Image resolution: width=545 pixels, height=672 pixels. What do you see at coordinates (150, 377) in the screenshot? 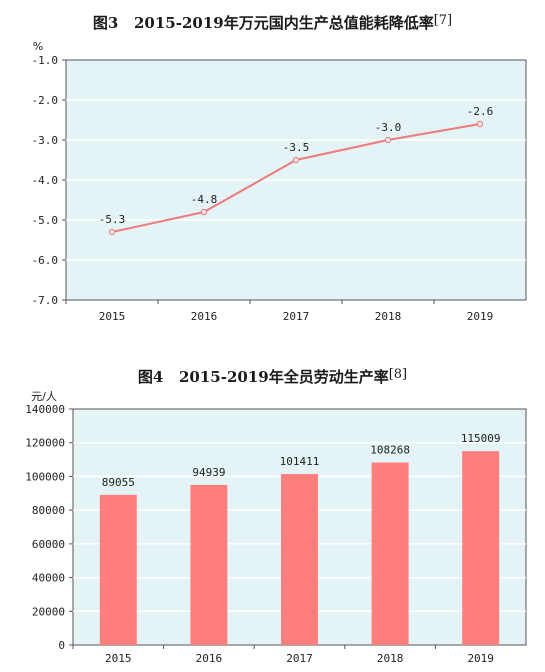
I see `figure-number: 图4` at bounding box center [150, 377].